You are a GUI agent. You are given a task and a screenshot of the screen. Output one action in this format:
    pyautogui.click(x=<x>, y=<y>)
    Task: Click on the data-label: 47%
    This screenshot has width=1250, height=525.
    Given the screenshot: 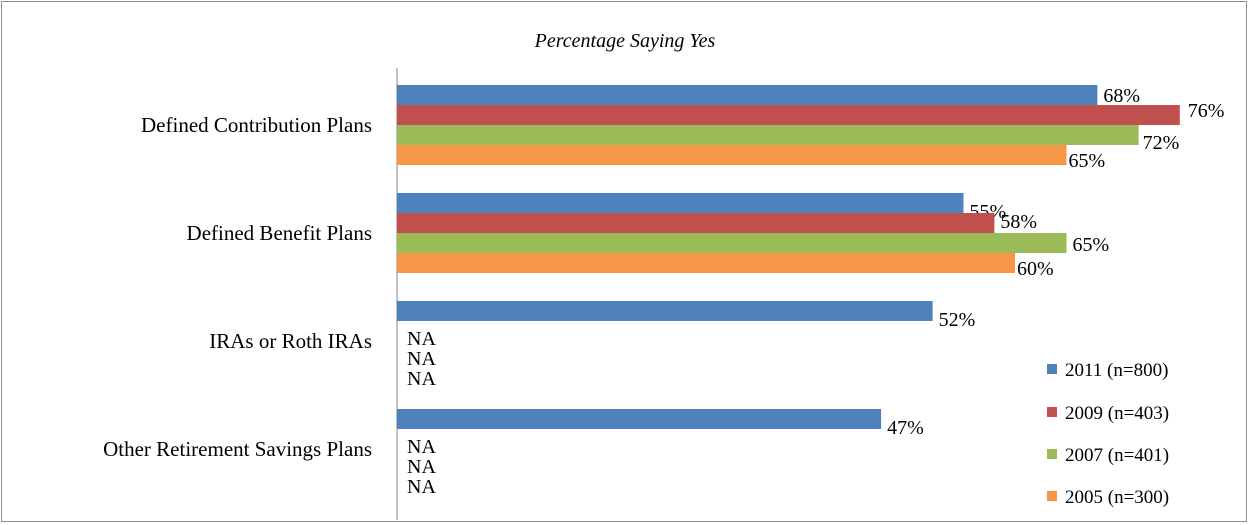 What is the action you would take?
    pyautogui.click(x=905, y=428)
    